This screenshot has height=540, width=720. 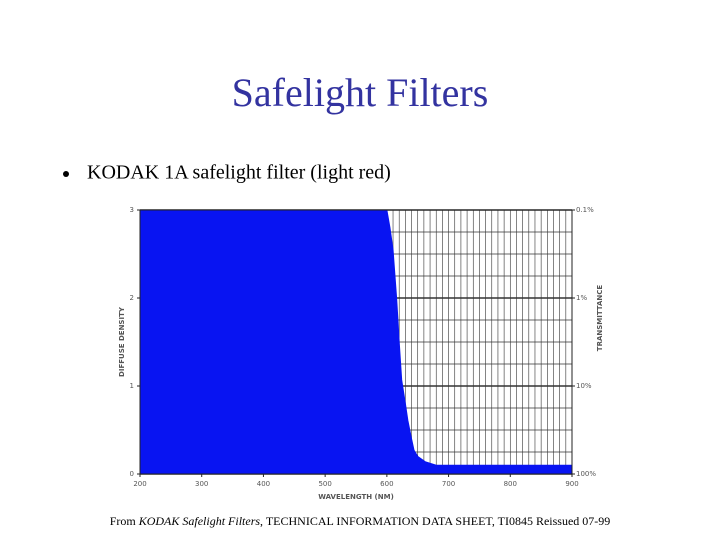 I want to click on x-tick-label: 400, so click(x=263, y=484).